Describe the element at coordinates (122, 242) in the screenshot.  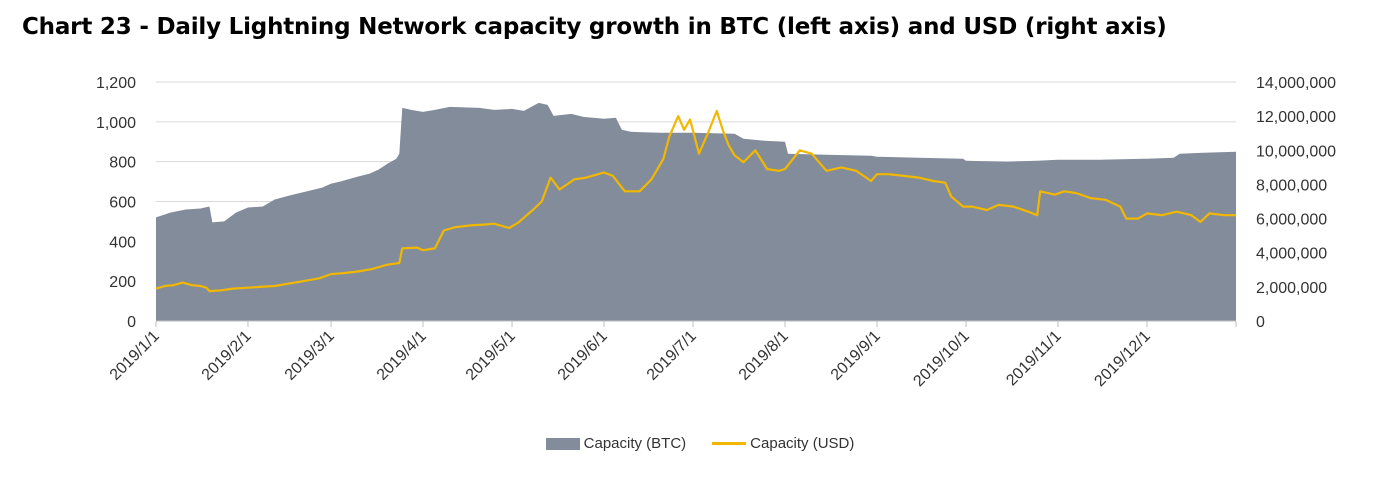
I see `y-left-tick-label: 400` at that location.